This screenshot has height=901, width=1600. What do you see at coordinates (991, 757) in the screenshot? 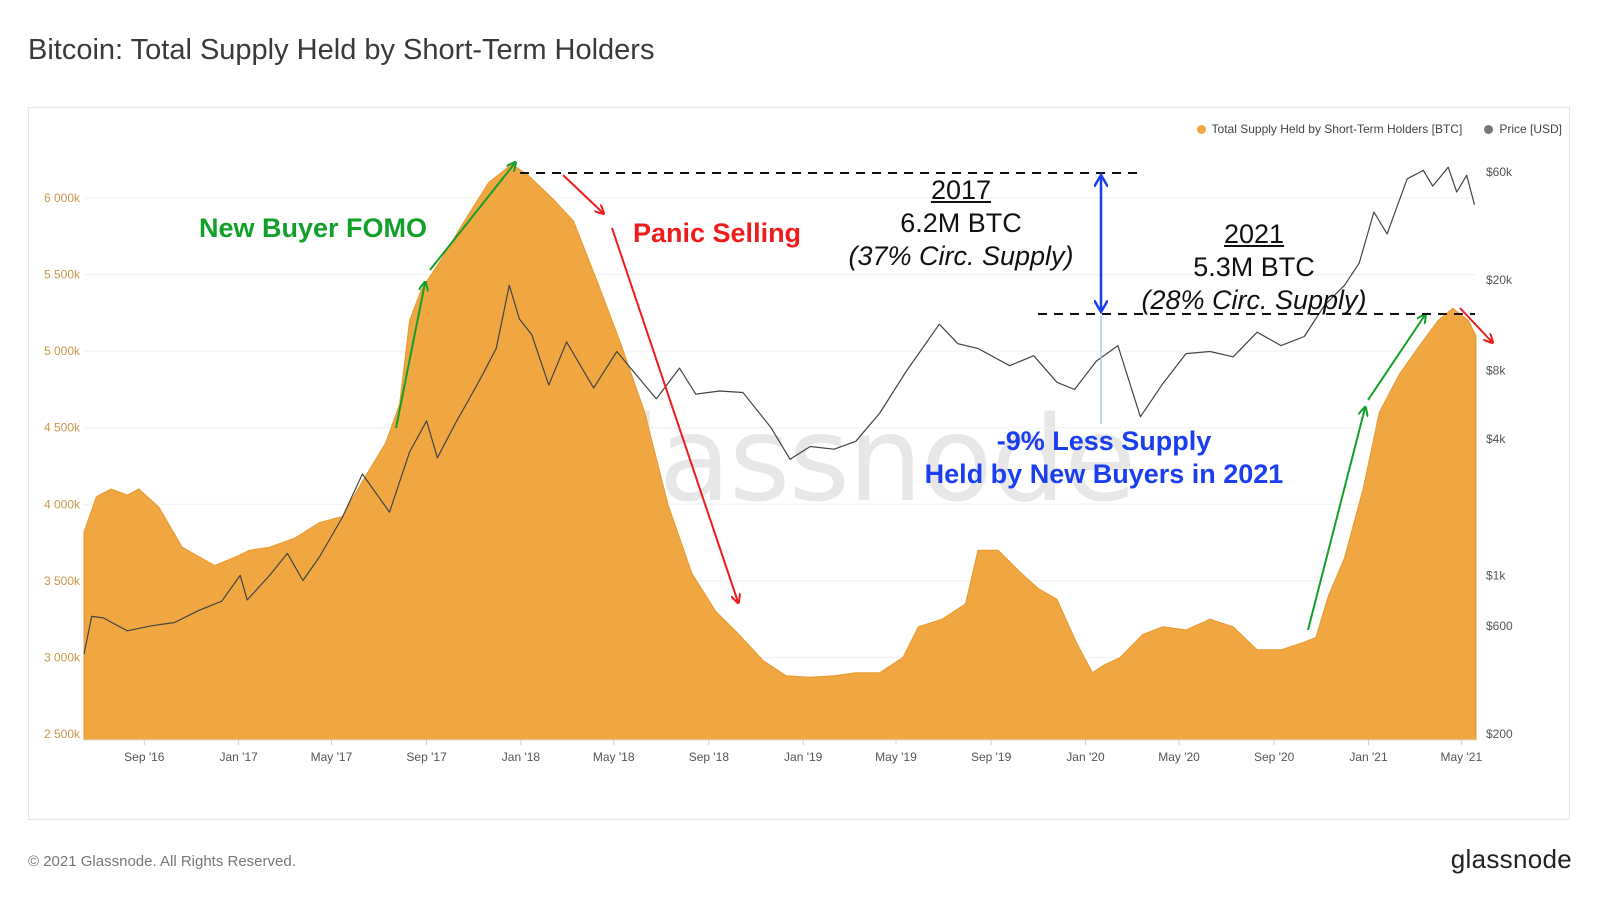
I see `x-tick-label: Sep '19` at bounding box center [991, 757].